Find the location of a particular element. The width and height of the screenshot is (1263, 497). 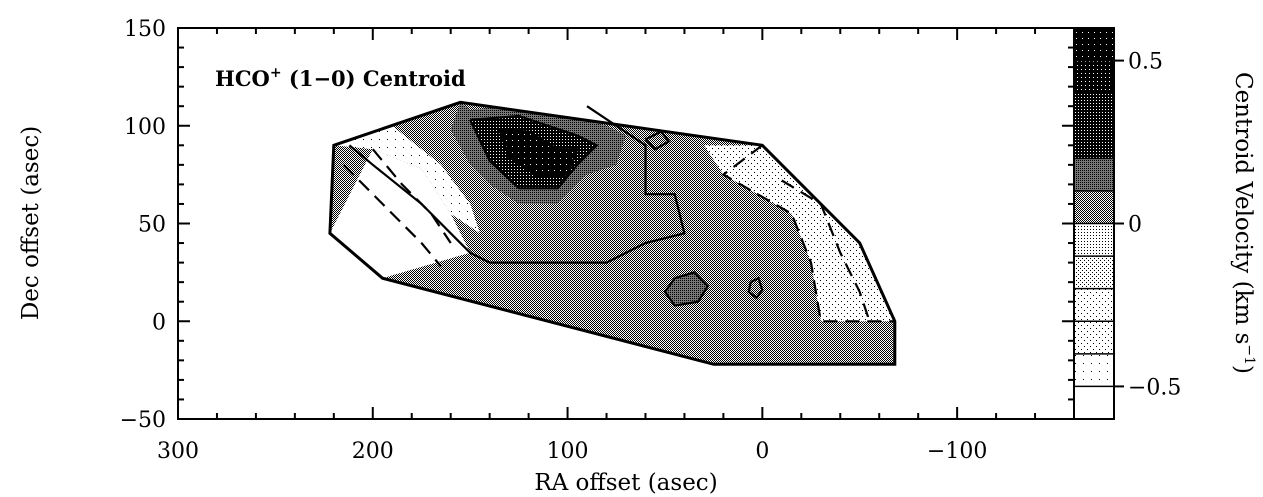

colorbar is located at coordinates (1094, 223).